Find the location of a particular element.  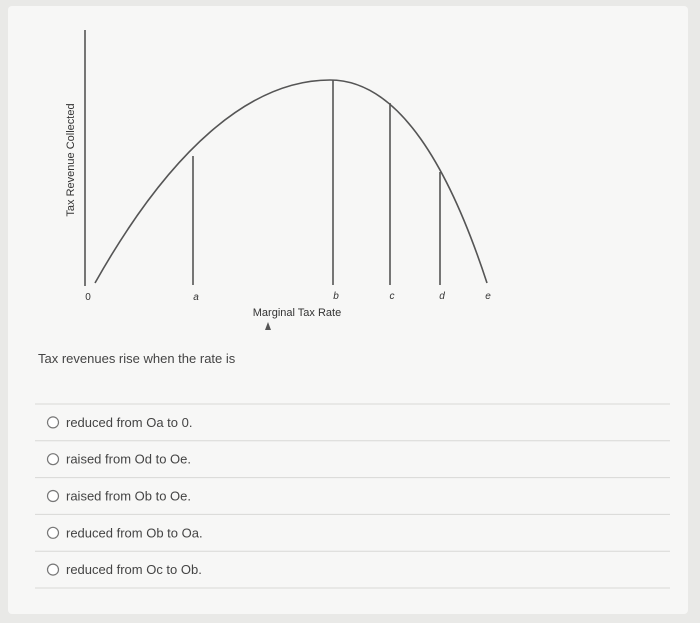

option-text: raised from Ob to Oe. is located at coordinates (128, 496).